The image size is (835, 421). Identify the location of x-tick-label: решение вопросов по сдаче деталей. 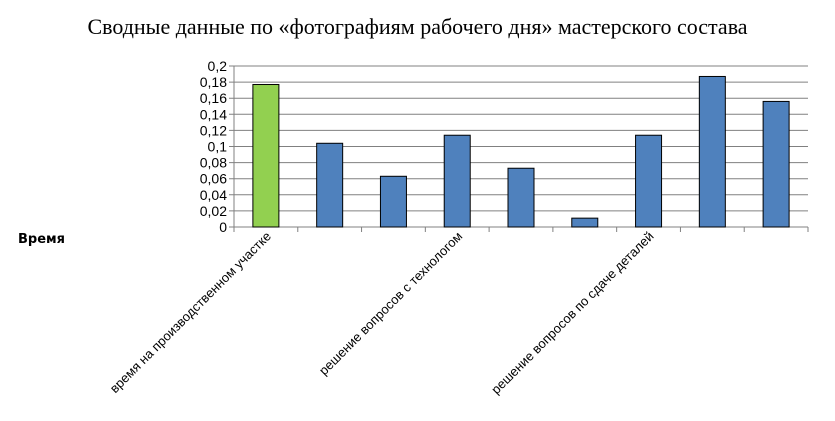
(572, 313).